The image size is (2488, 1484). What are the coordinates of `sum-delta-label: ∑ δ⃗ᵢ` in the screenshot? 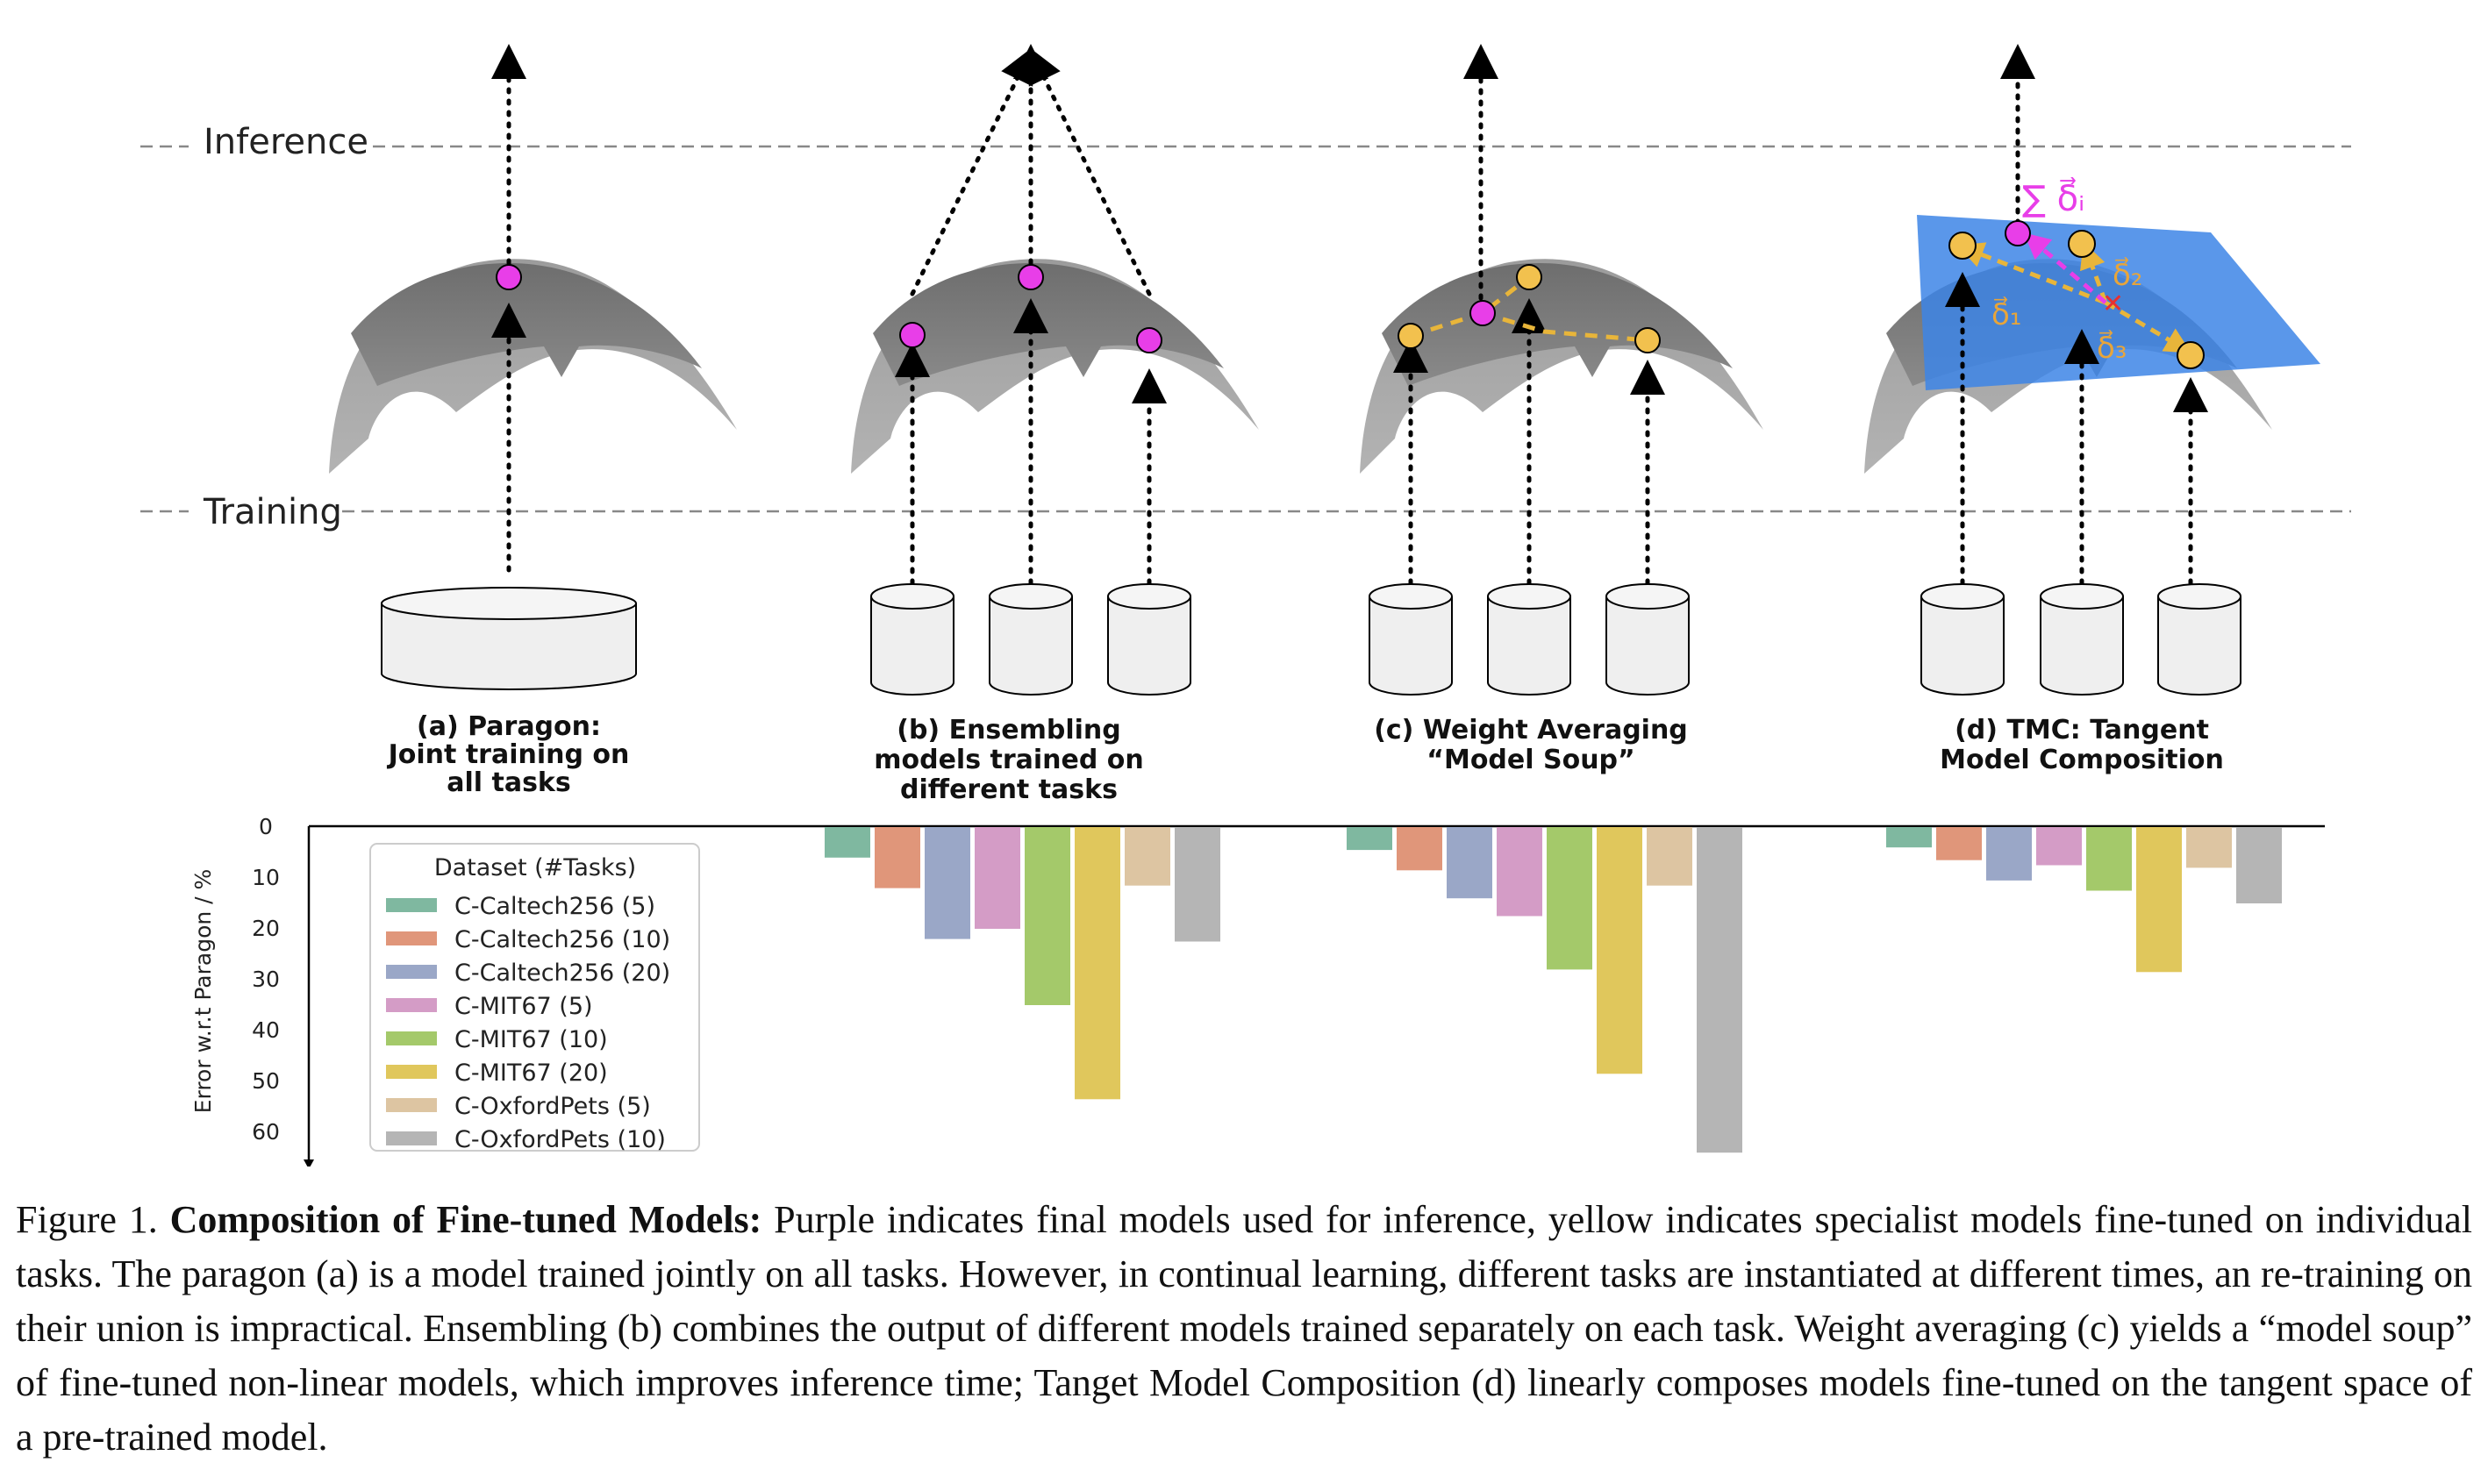 It's located at (2053, 198).